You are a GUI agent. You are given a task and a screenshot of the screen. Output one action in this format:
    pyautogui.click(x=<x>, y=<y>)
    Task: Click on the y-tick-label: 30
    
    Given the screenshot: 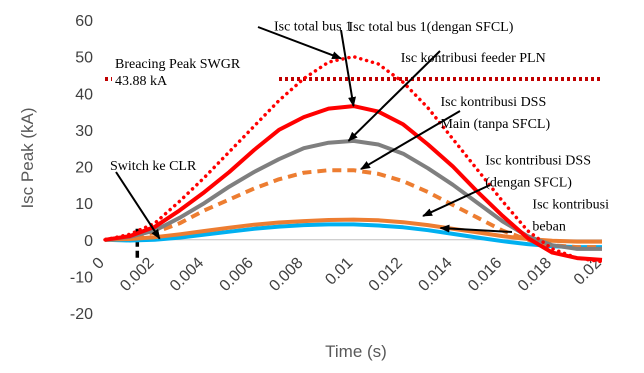 What is the action you would take?
    pyautogui.click(x=84, y=131)
    